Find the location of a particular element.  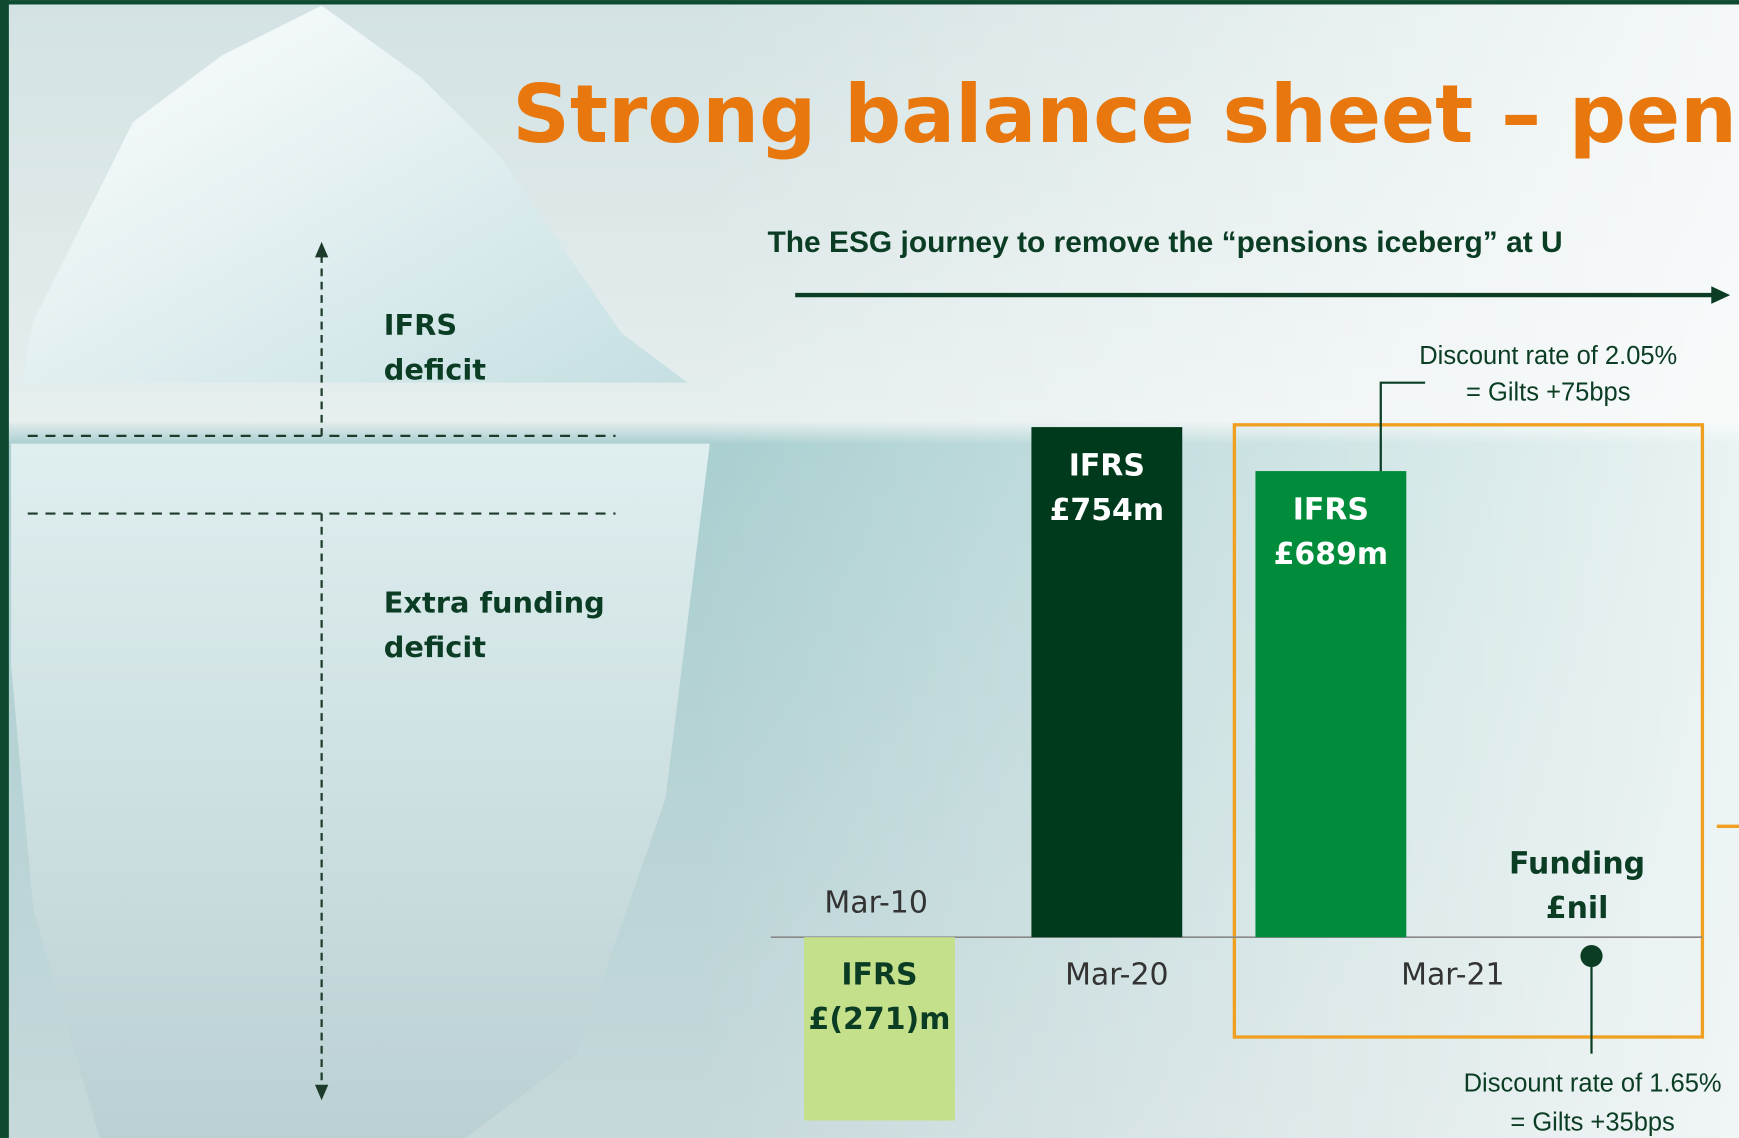

annotation: Discount rate of 1.65% is located at coordinates (1593, 1083).